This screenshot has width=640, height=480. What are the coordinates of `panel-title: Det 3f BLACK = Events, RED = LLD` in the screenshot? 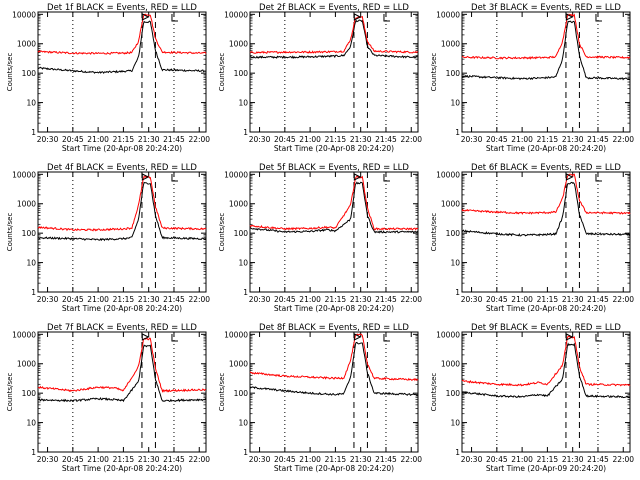 It's located at (546, 8).